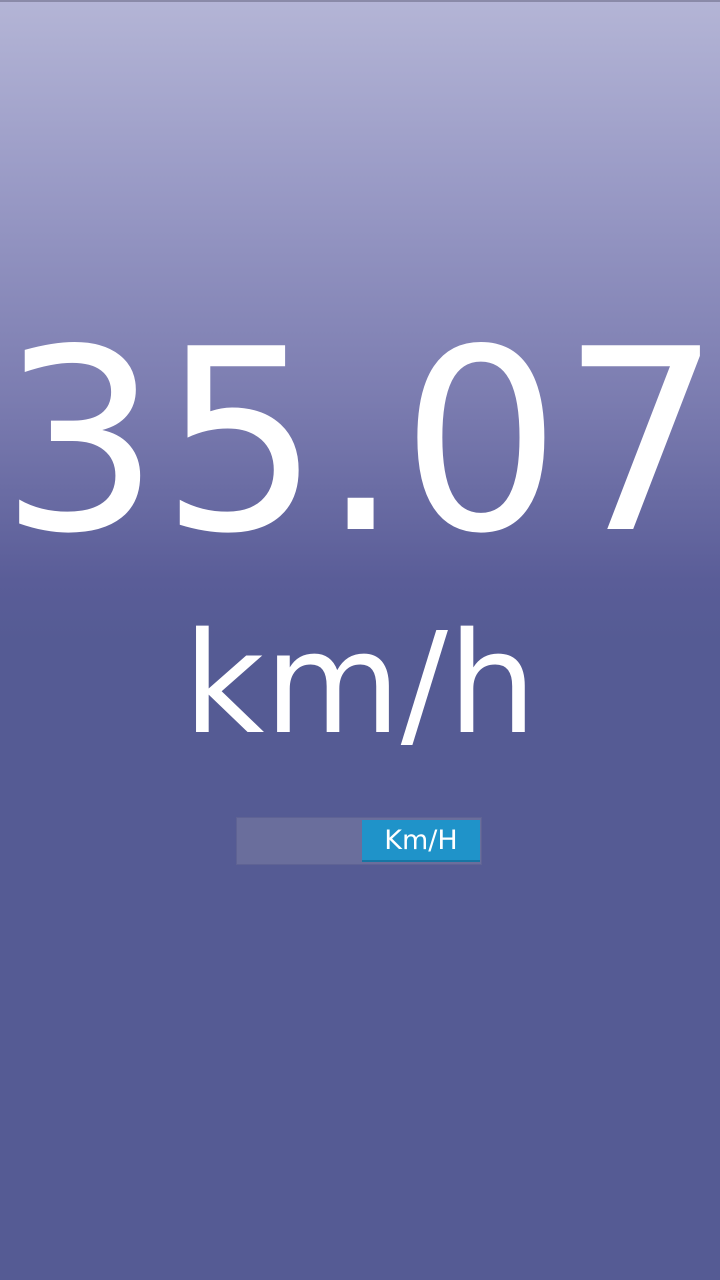 The image size is (720, 1280). I want to click on unit-toggle-label: Km/H, so click(421, 840).